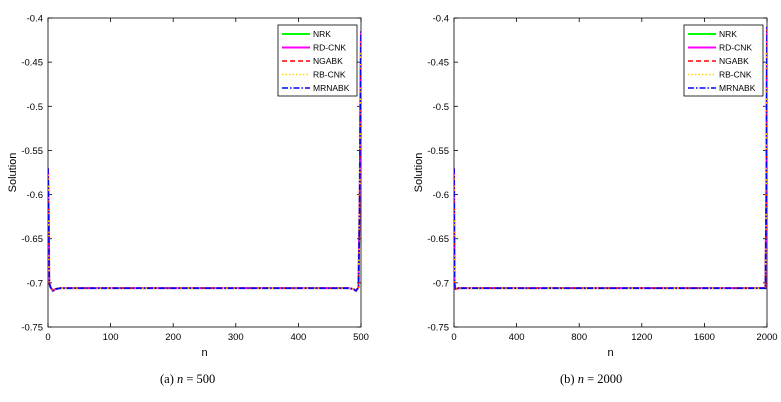 The width and height of the screenshot is (781, 402). Describe the element at coordinates (32, 151) in the screenshot. I see `y-tick-label-a: -0.55` at that location.